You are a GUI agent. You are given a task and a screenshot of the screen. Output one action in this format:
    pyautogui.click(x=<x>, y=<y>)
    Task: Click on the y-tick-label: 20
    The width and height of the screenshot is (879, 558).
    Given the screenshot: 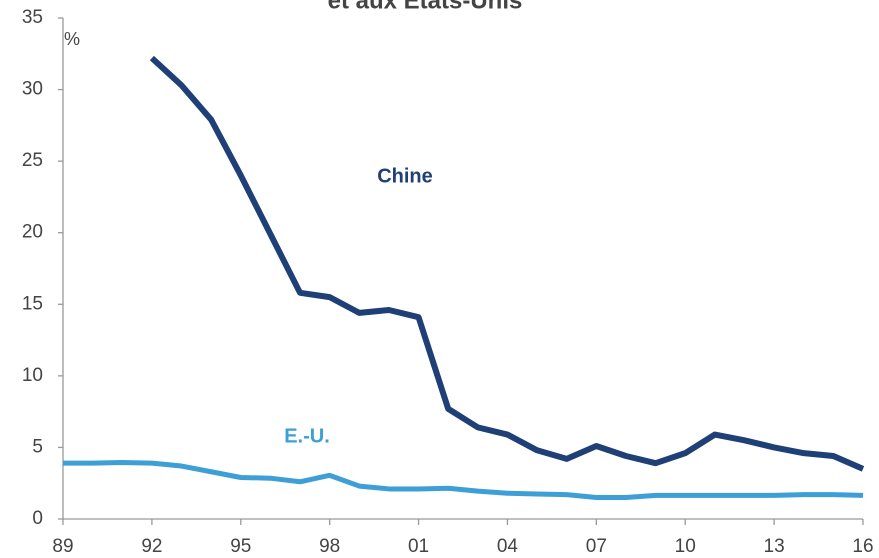 What is the action you would take?
    pyautogui.click(x=32, y=232)
    